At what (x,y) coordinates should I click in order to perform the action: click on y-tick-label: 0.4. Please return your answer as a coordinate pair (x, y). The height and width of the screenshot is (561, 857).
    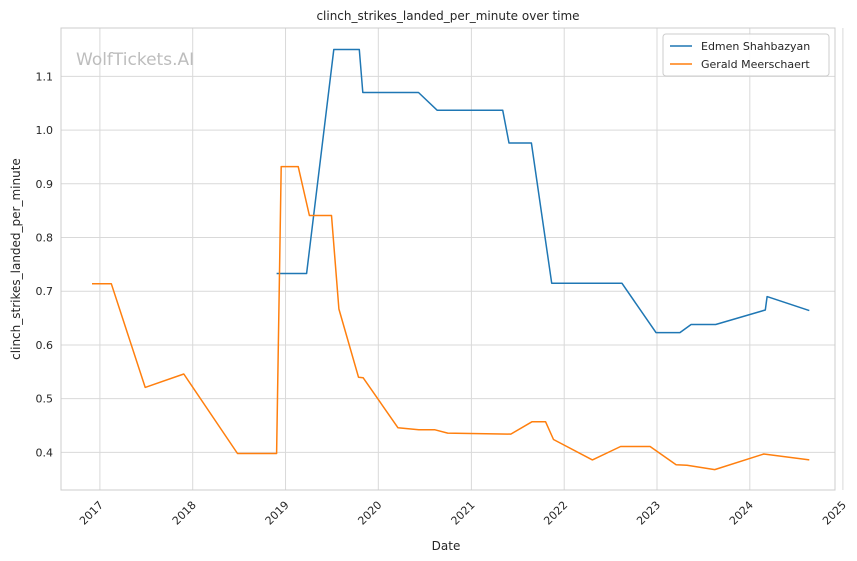
    Looking at the image, I should click on (45, 452).